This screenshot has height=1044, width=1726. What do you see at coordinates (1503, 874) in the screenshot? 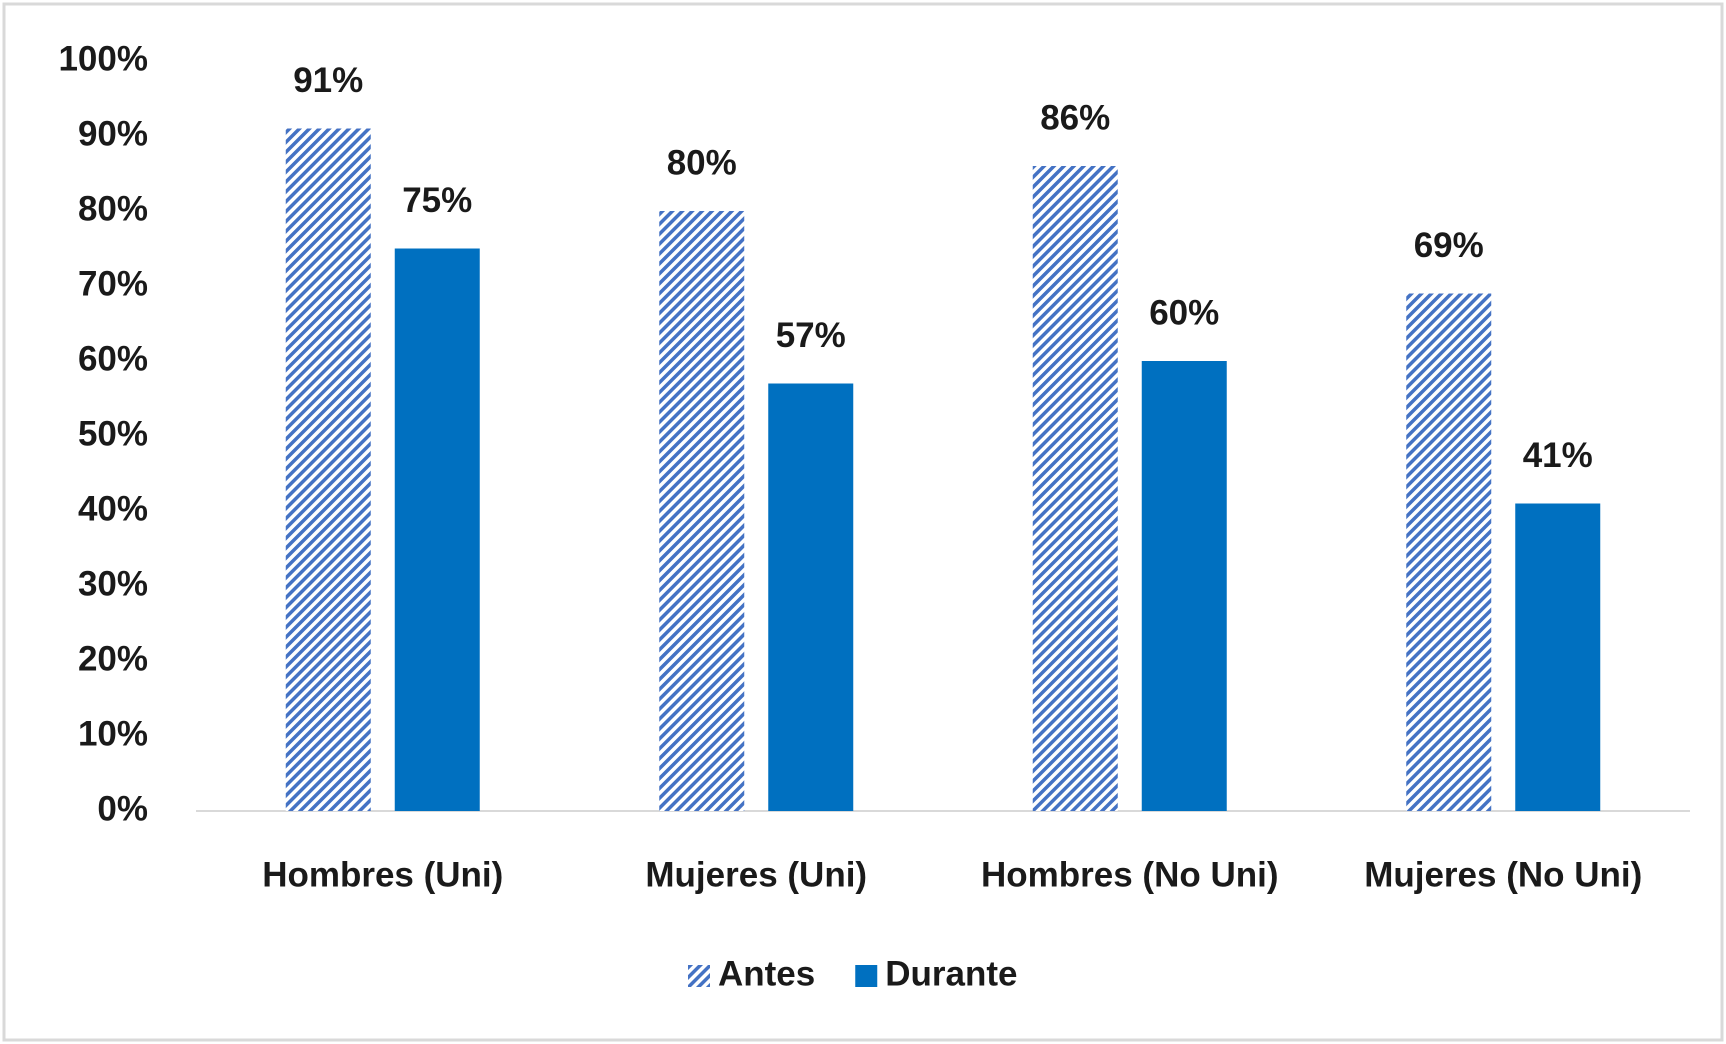
I see `x-tick-label: Mujeres (No Uni)` at bounding box center [1503, 874].